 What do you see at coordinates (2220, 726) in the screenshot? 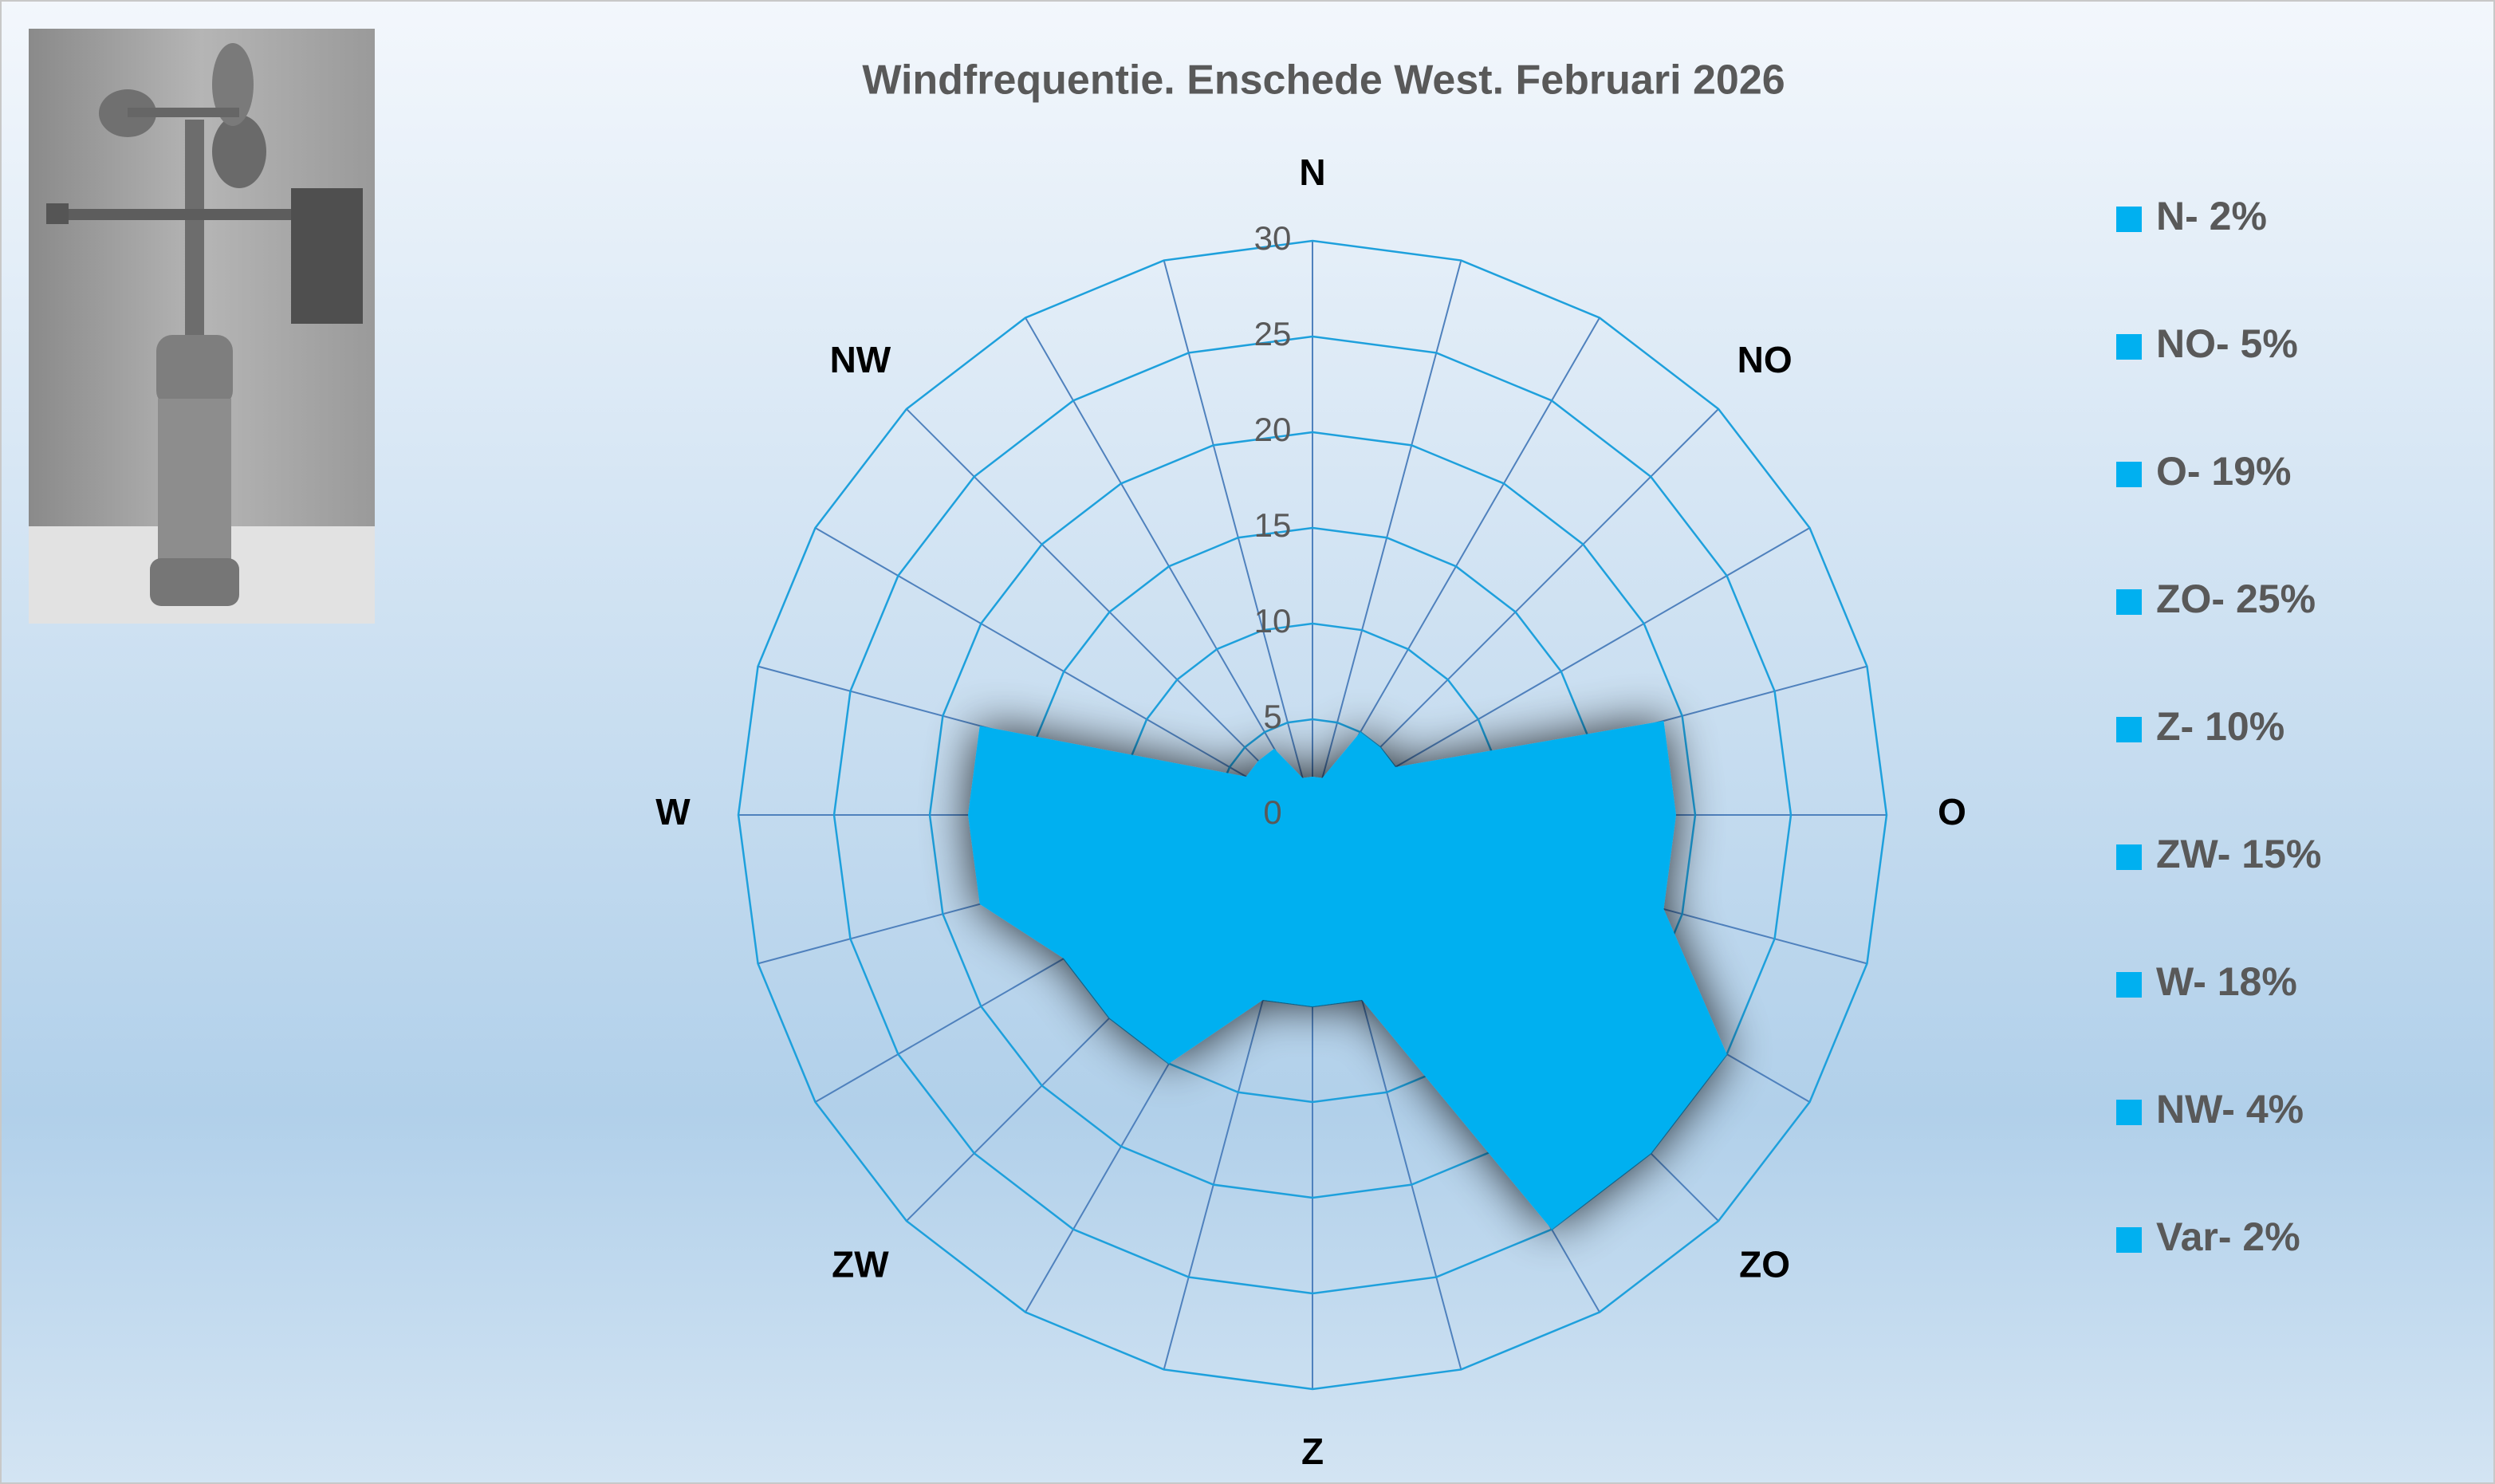
I see `legend-label: Z- 10%` at bounding box center [2220, 726].